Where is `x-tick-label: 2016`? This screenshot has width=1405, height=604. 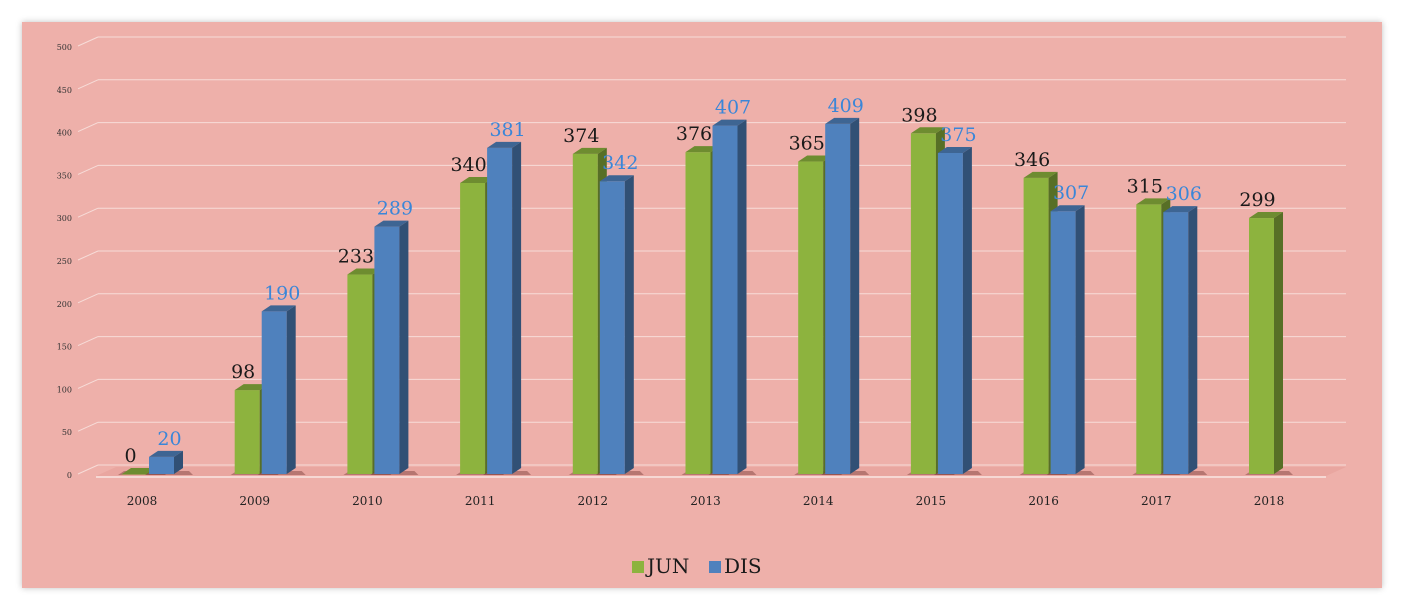
x-tick-label: 2016 is located at coordinates (1043, 501).